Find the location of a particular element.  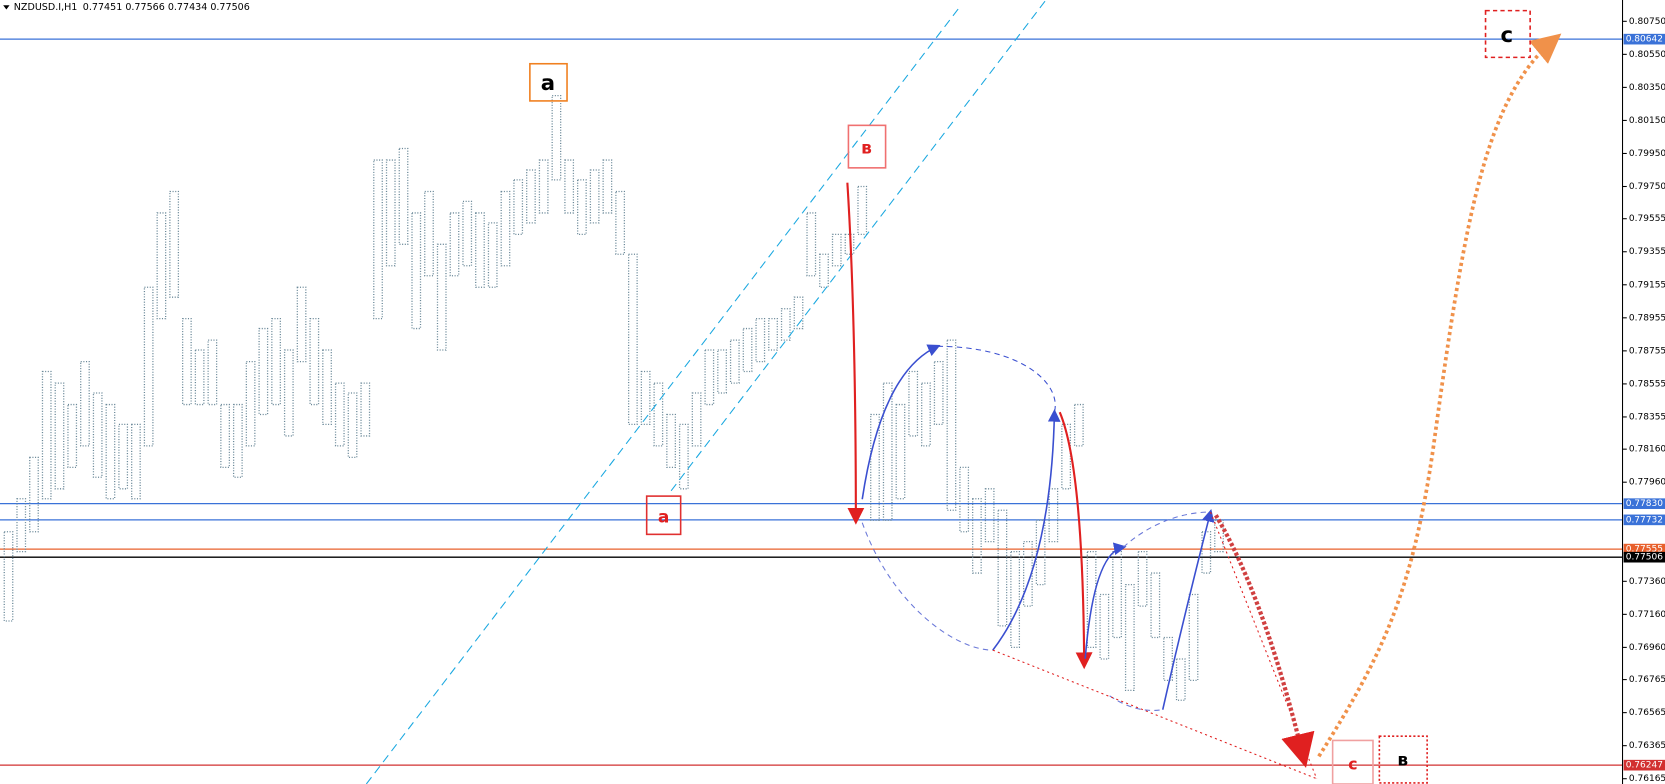

quote: 0.77451 0.77566 0.77434 0.77506 is located at coordinates (166, 7).